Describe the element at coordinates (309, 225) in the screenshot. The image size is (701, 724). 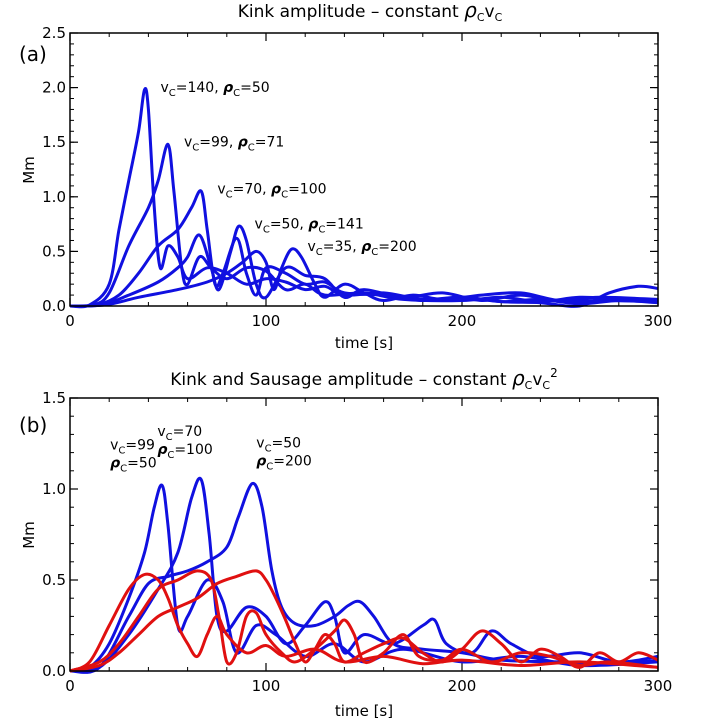
I see `annotation-label: vC=50, ρC=141` at that location.